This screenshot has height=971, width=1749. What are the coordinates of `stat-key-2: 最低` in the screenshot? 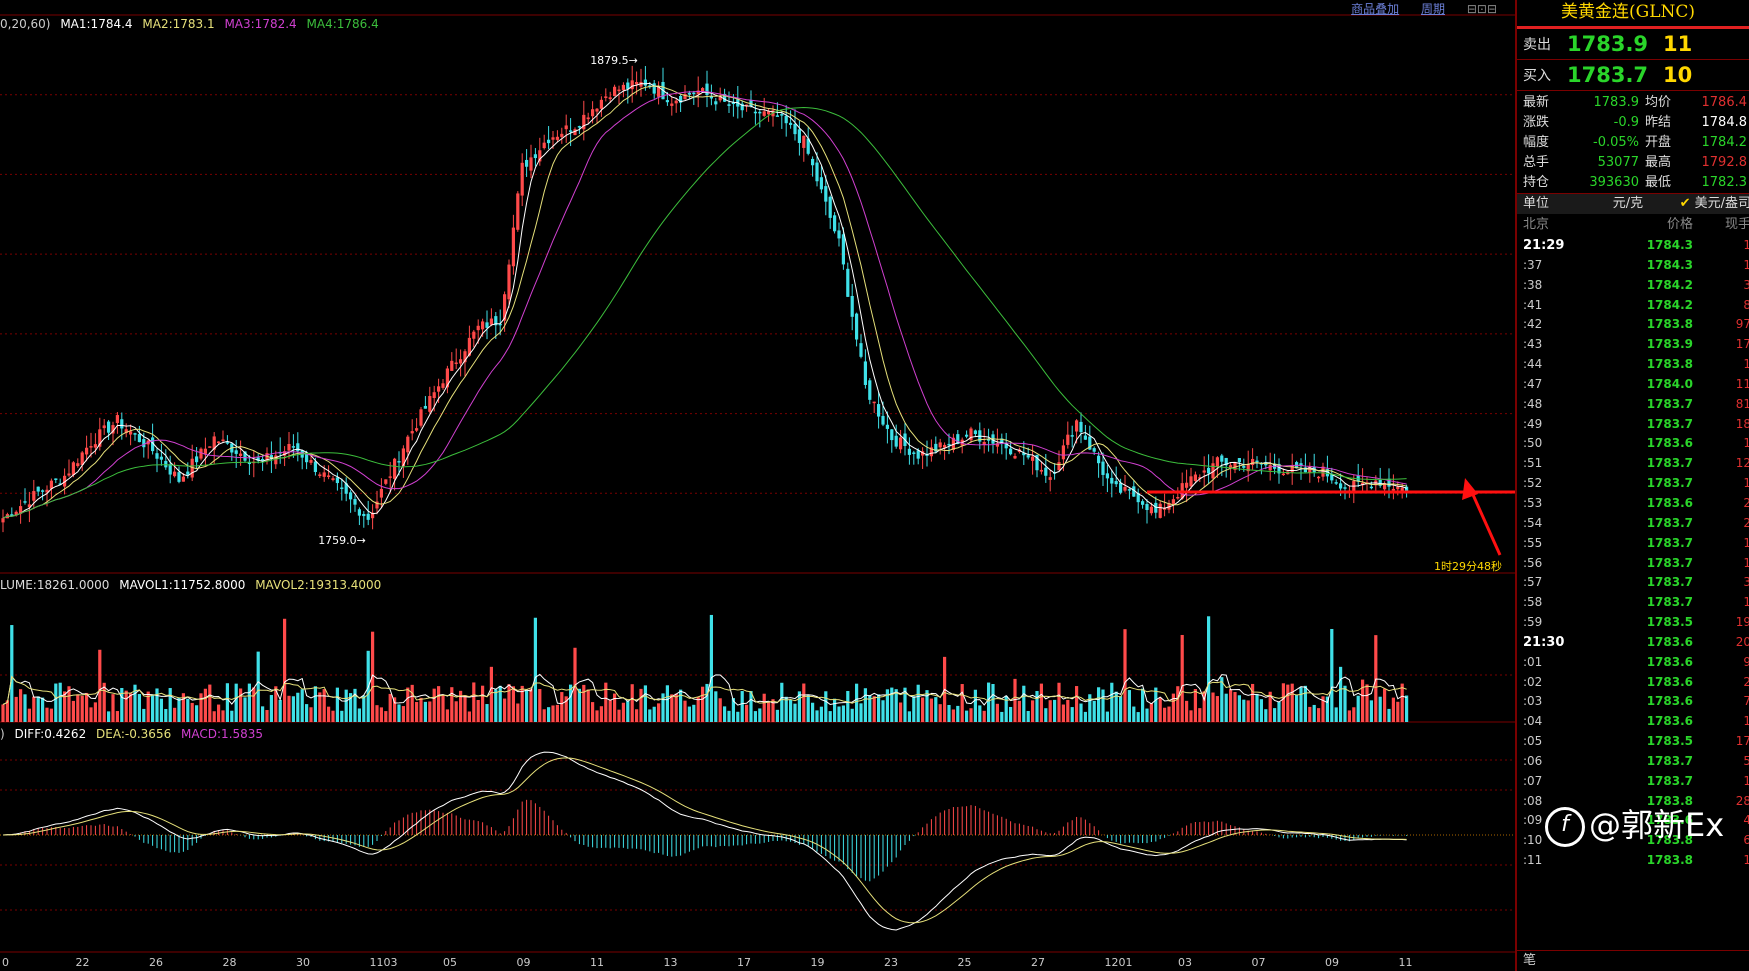 It's located at (1658, 182).